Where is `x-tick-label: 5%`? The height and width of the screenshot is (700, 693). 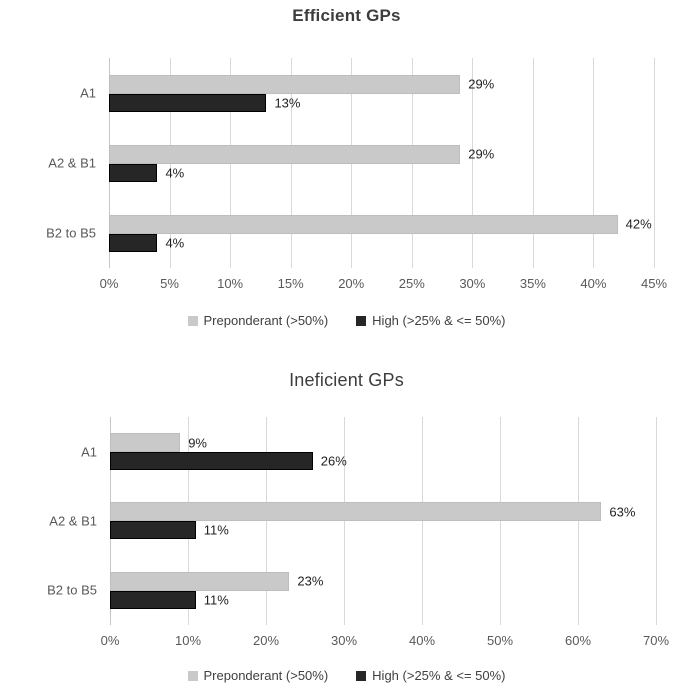 x-tick-label: 5% is located at coordinates (169, 283).